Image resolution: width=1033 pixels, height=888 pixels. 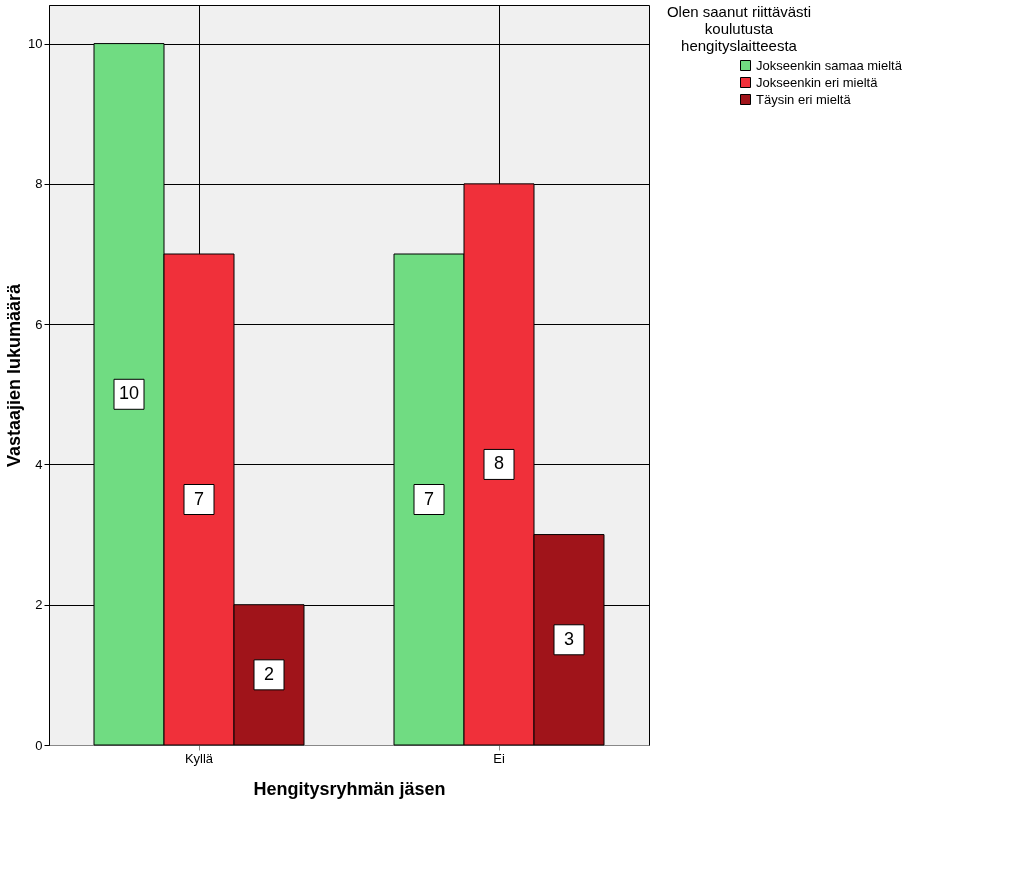 What do you see at coordinates (499, 758) in the screenshot?
I see `x-tick-label: Ei` at bounding box center [499, 758].